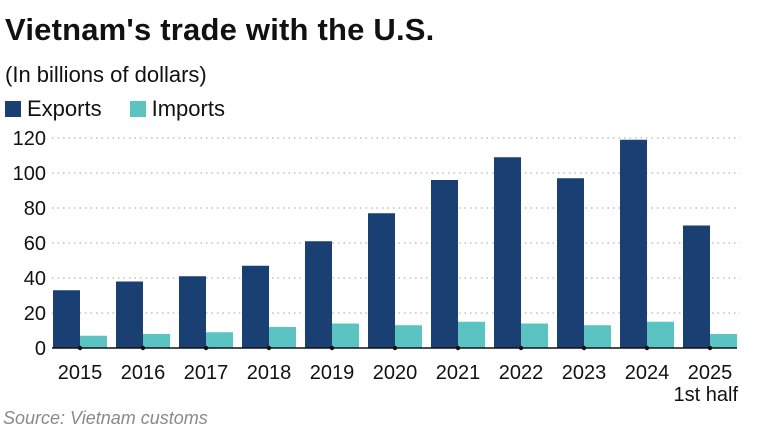 The height and width of the screenshot is (434, 769). What do you see at coordinates (137, 109) in the screenshot?
I see `legend-swatch-imports` at bounding box center [137, 109].